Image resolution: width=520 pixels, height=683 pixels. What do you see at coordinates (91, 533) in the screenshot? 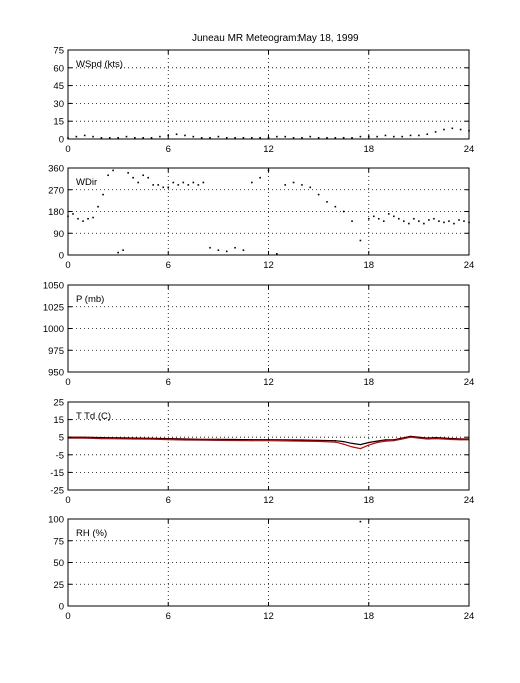
I see `panel-label-rh: RH (%)` at bounding box center [91, 533].